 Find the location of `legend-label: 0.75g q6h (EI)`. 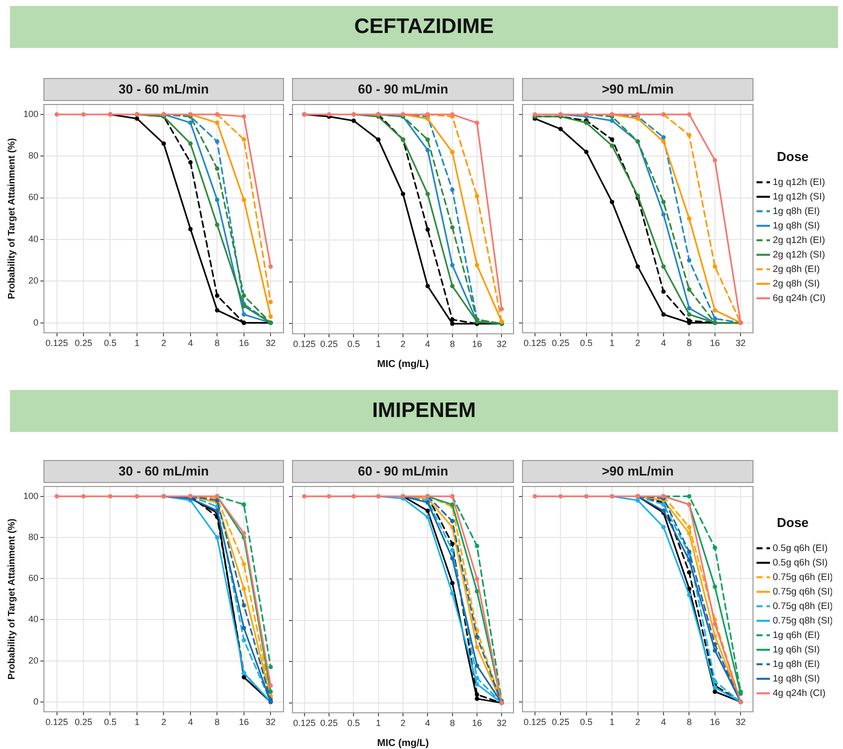

legend-label: 0.75g q6h (EI) is located at coordinates (802, 577).